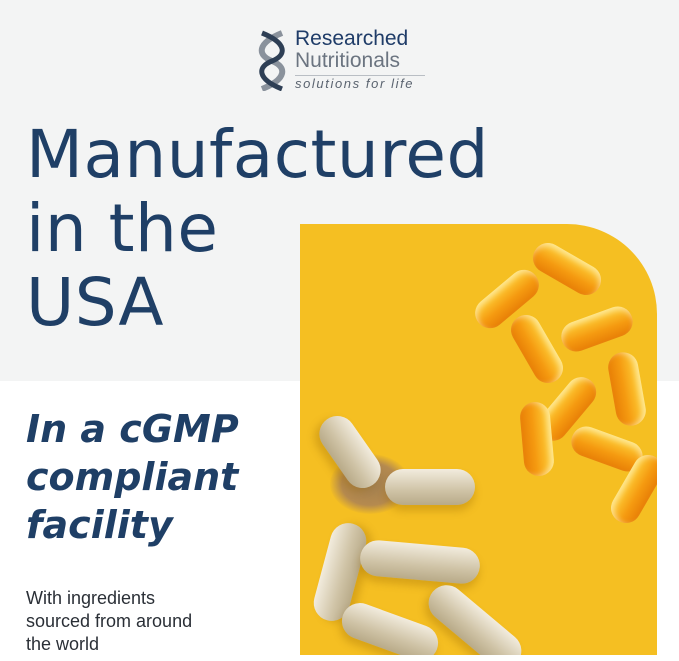 The height and width of the screenshot is (661, 679). What do you see at coordinates (352, 38) in the screenshot?
I see `logo-text-researched: Researched` at bounding box center [352, 38].